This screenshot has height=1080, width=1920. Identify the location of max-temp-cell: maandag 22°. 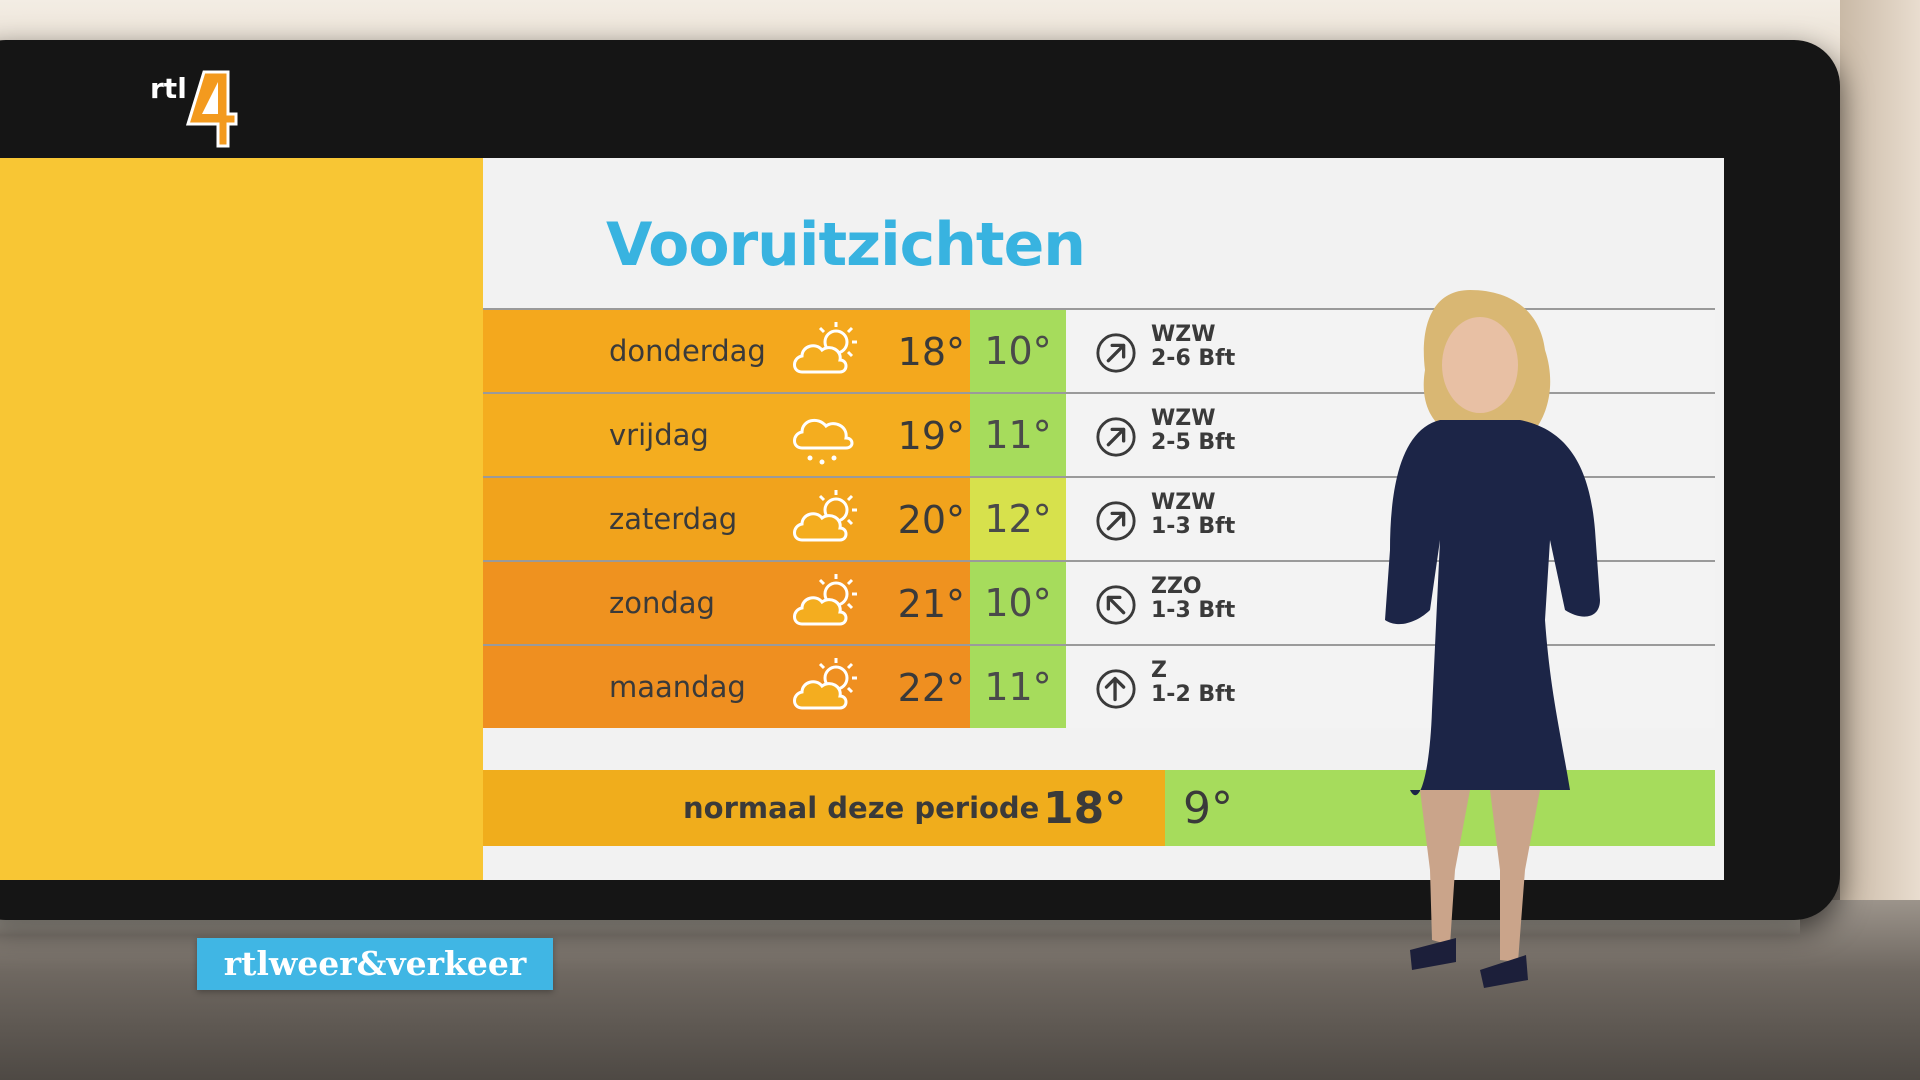
(726, 687).